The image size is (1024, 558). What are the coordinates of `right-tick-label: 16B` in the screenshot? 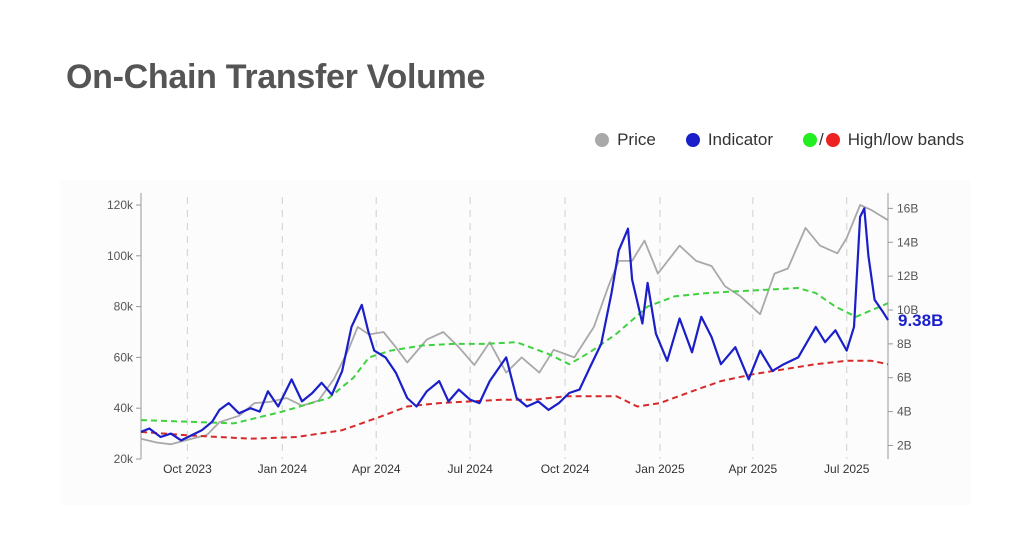 It's located at (907, 208).